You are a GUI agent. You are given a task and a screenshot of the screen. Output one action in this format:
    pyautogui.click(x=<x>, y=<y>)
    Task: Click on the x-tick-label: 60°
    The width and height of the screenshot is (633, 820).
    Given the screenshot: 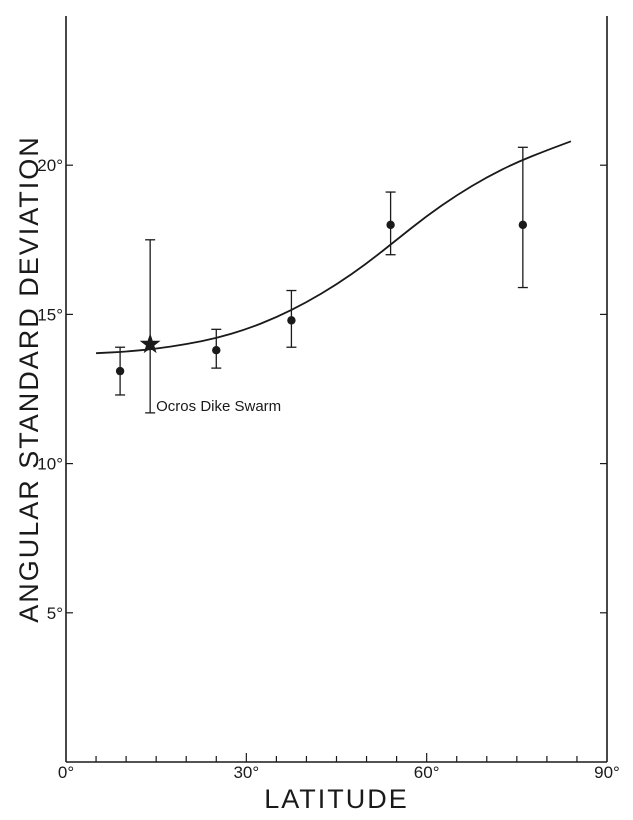 What is the action you would take?
    pyautogui.click(x=427, y=772)
    